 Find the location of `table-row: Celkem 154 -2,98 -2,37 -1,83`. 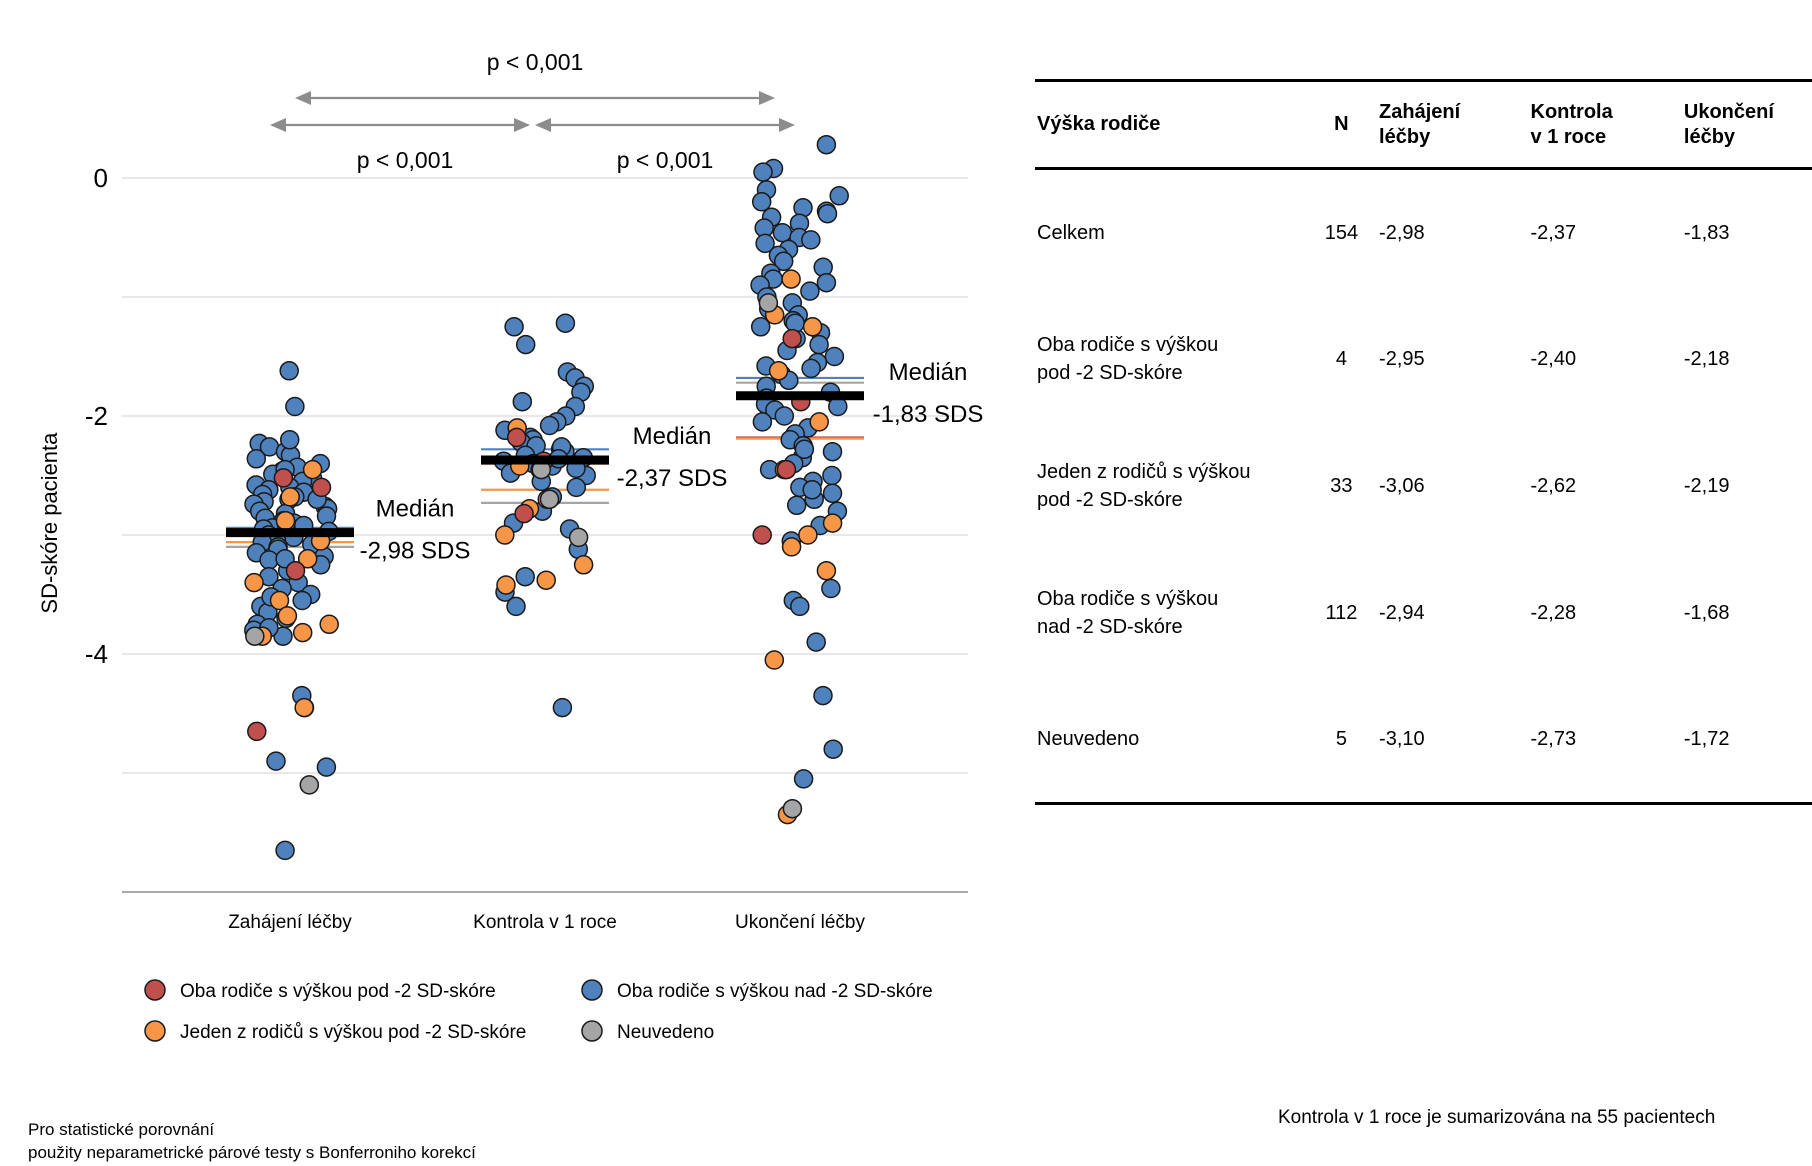

table-row: Celkem 154 -2,98 -2,37 -1,83 is located at coordinates (1423, 232).